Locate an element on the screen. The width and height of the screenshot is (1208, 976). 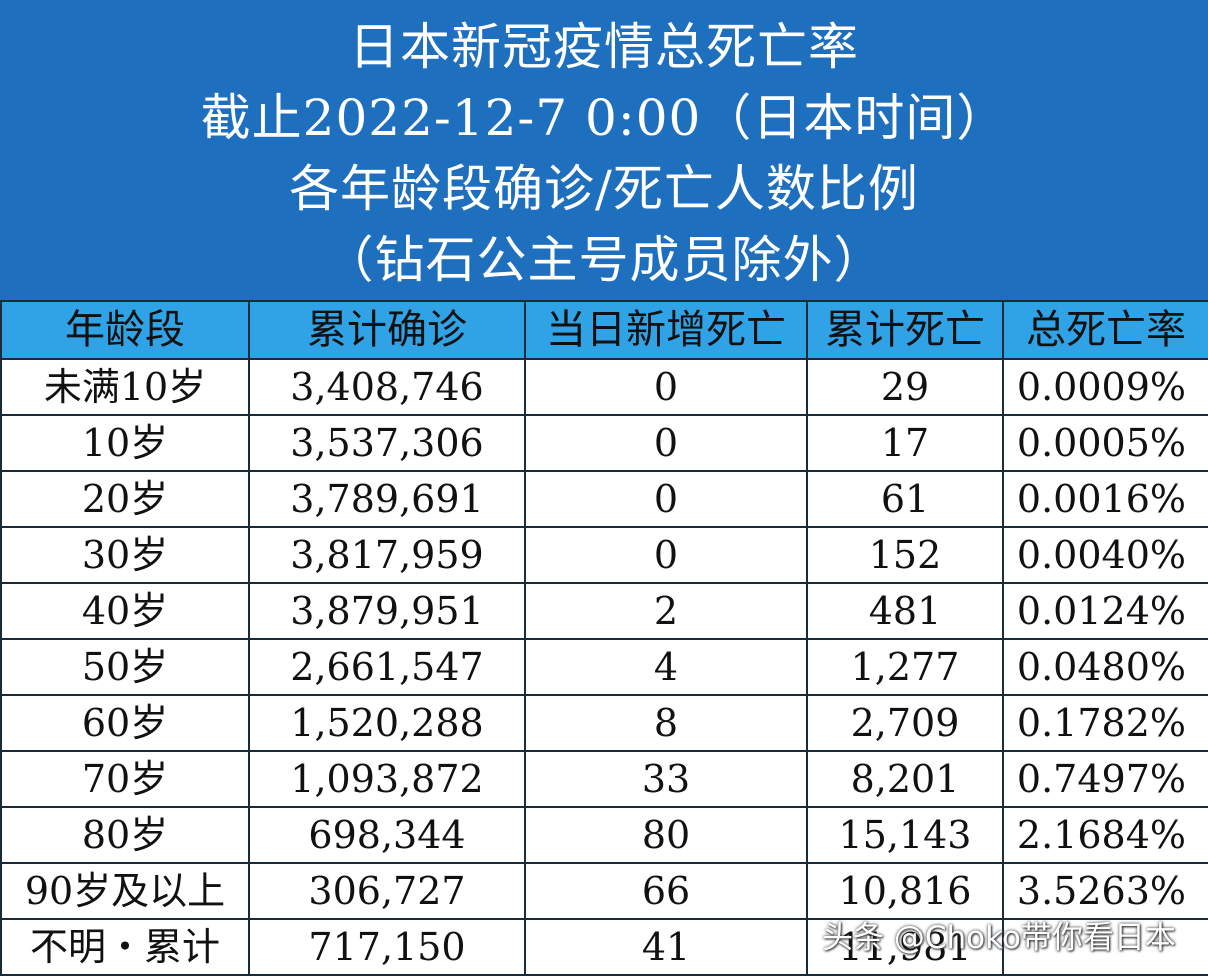
table-row: 30岁 3,817,959 0 152 0.0040% is located at coordinates (604, 555).